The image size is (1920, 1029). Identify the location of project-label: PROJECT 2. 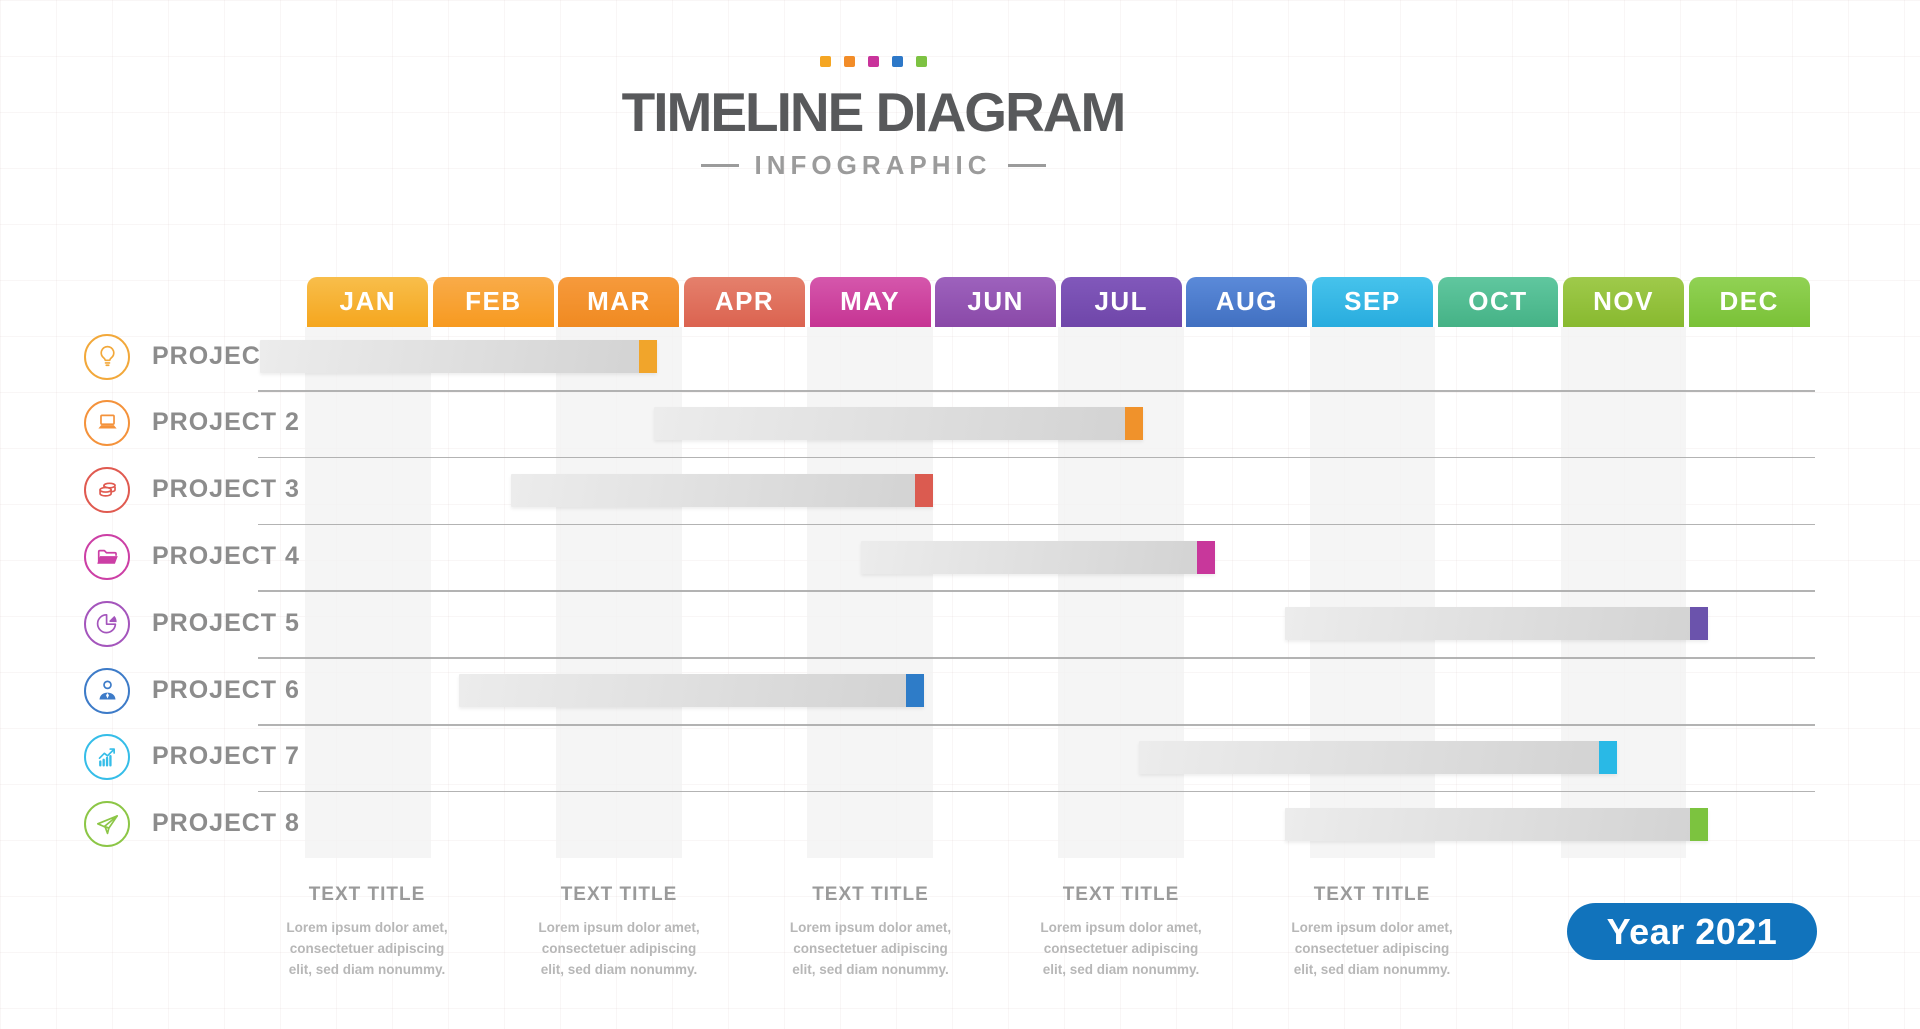
(226, 422).